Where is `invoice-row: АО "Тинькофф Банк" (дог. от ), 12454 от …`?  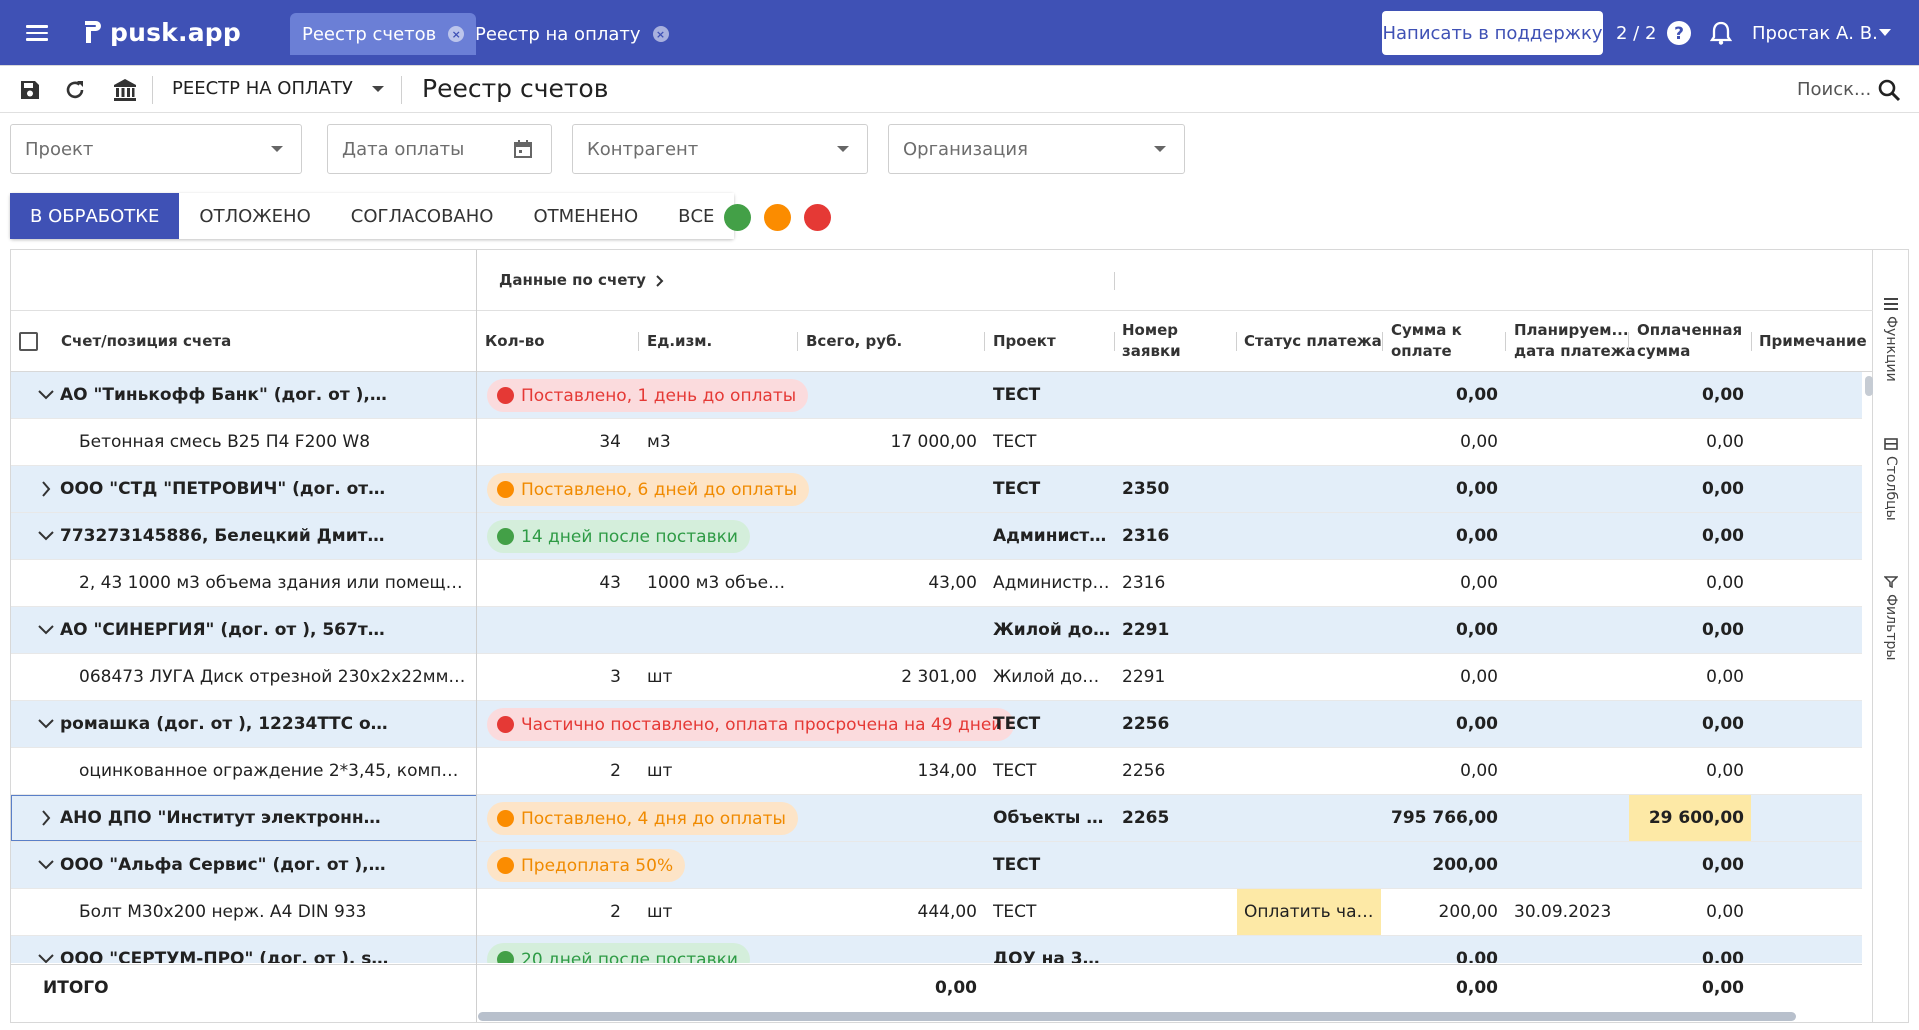
invoice-row: АО "Тинькофф Банк" (дог. от ), 12454 от … is located at coordinates (936, 395).